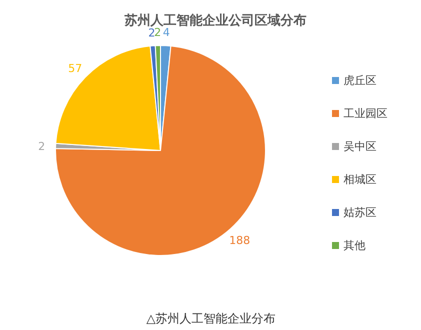  Describe the element at coordinates (239, 240) in the screenshot. I see `data-label: 188` at that location.